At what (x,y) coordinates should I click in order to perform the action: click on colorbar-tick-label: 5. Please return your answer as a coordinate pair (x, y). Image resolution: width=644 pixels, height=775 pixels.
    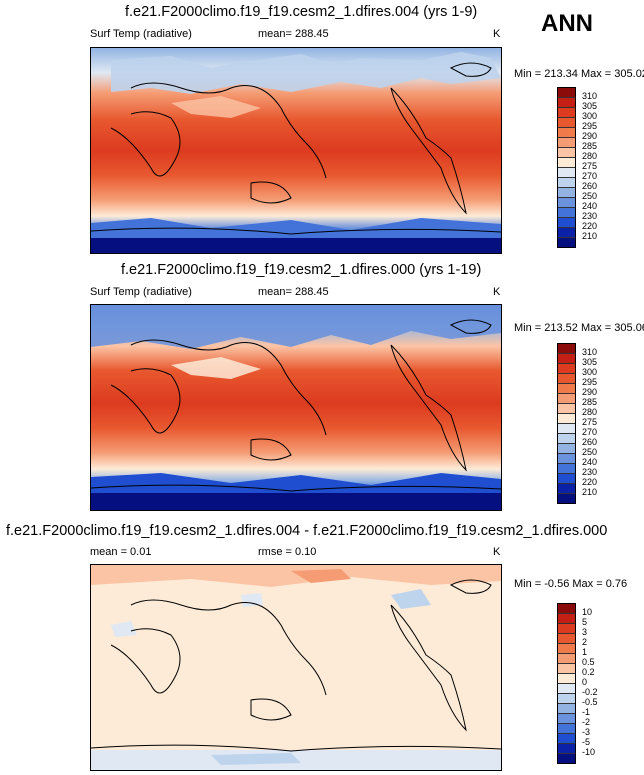
    Looking at the image, I should click on (585, 622).